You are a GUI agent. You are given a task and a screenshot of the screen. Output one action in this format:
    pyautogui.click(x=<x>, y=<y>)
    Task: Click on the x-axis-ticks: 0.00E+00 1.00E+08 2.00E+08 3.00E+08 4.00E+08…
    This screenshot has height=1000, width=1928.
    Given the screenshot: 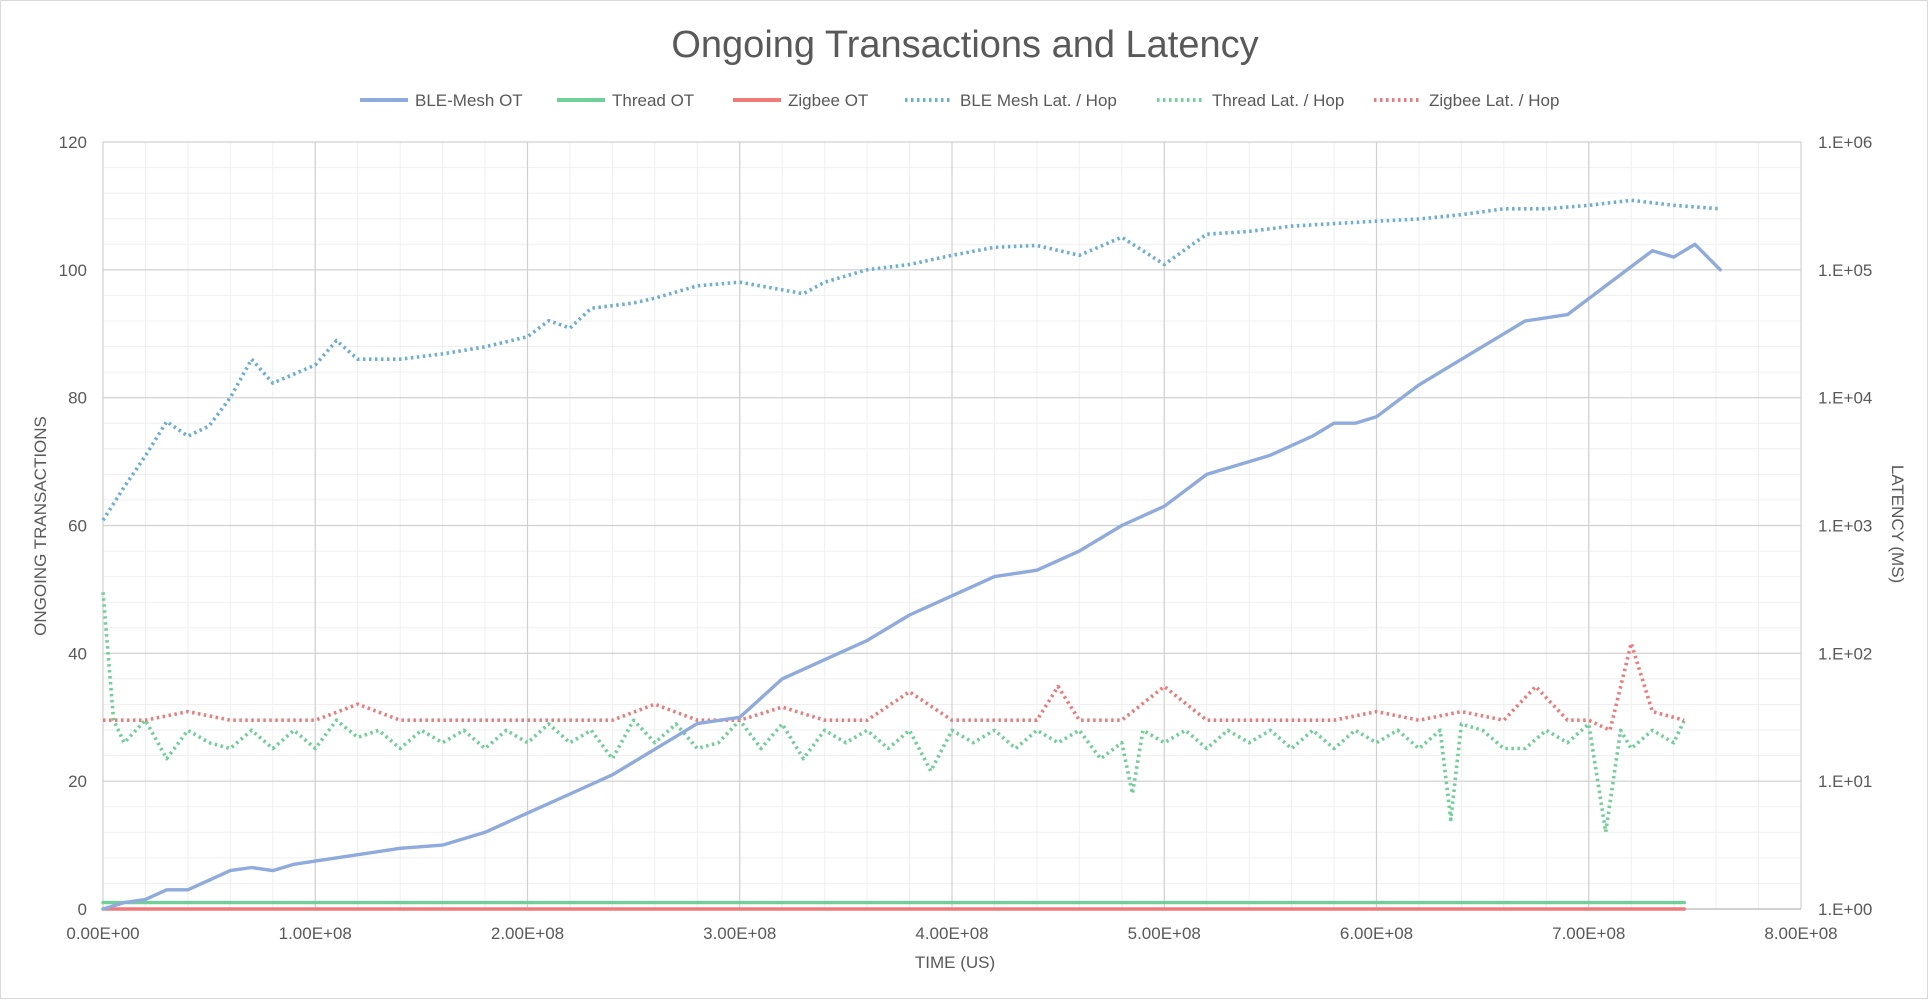 What is the action you would take?
    pyautogui.click(x=951, y=933)
    